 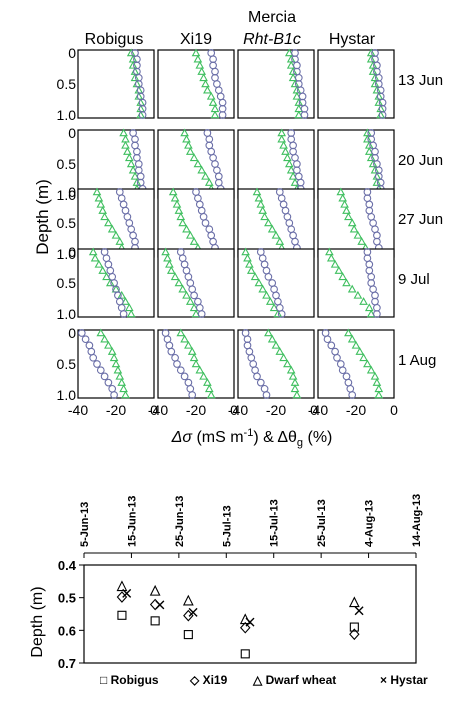 I want to click on hystar-point, so click(x=250, y=622).